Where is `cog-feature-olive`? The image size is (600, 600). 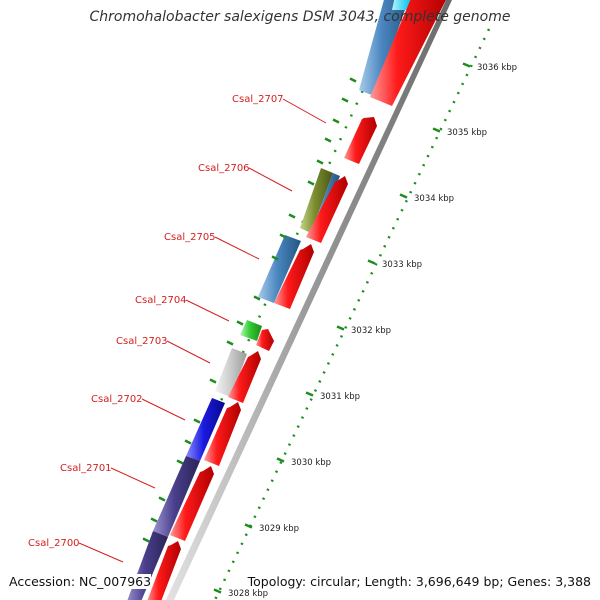 cog-feature-olive is located at coordinates (316, 200).